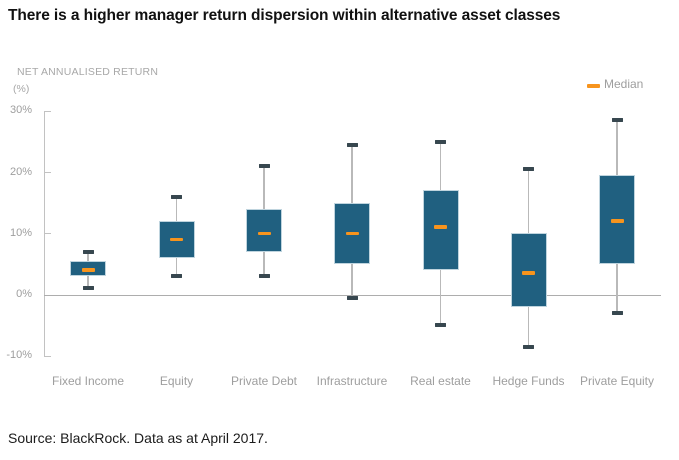 This screenshot has height=460, width=679. I want to click on y-axis-line, so click(44, 233).